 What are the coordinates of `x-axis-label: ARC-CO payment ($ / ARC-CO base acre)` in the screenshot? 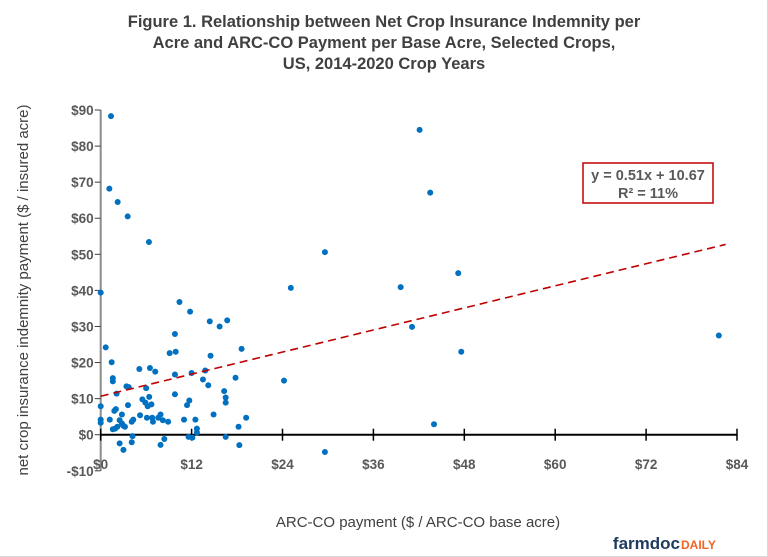 It's located at (418, 522).